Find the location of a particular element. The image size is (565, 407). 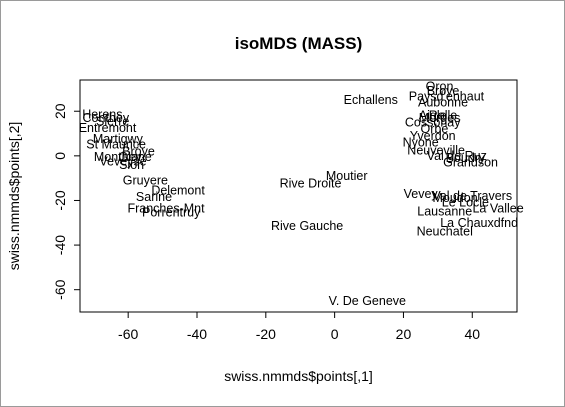

point-label: Paysd'enhaut is located at coordinates (447, 97).